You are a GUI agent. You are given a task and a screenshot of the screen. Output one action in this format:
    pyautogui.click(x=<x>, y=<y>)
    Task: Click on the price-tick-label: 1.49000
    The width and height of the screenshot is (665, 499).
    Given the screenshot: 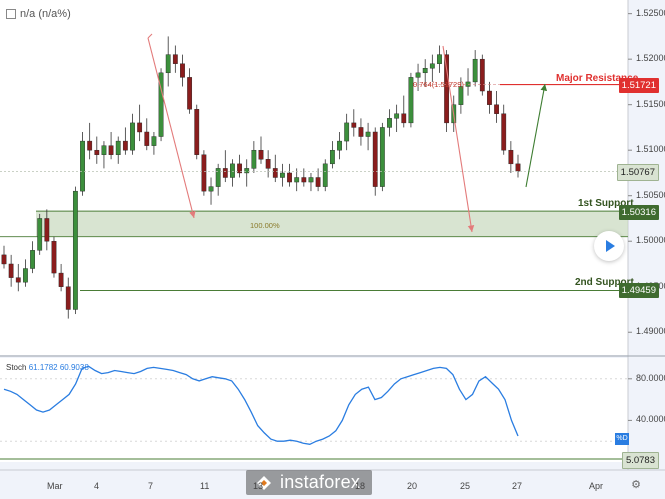 What is the action you would take?
    pyautogui.click(x=650, y=331)
    